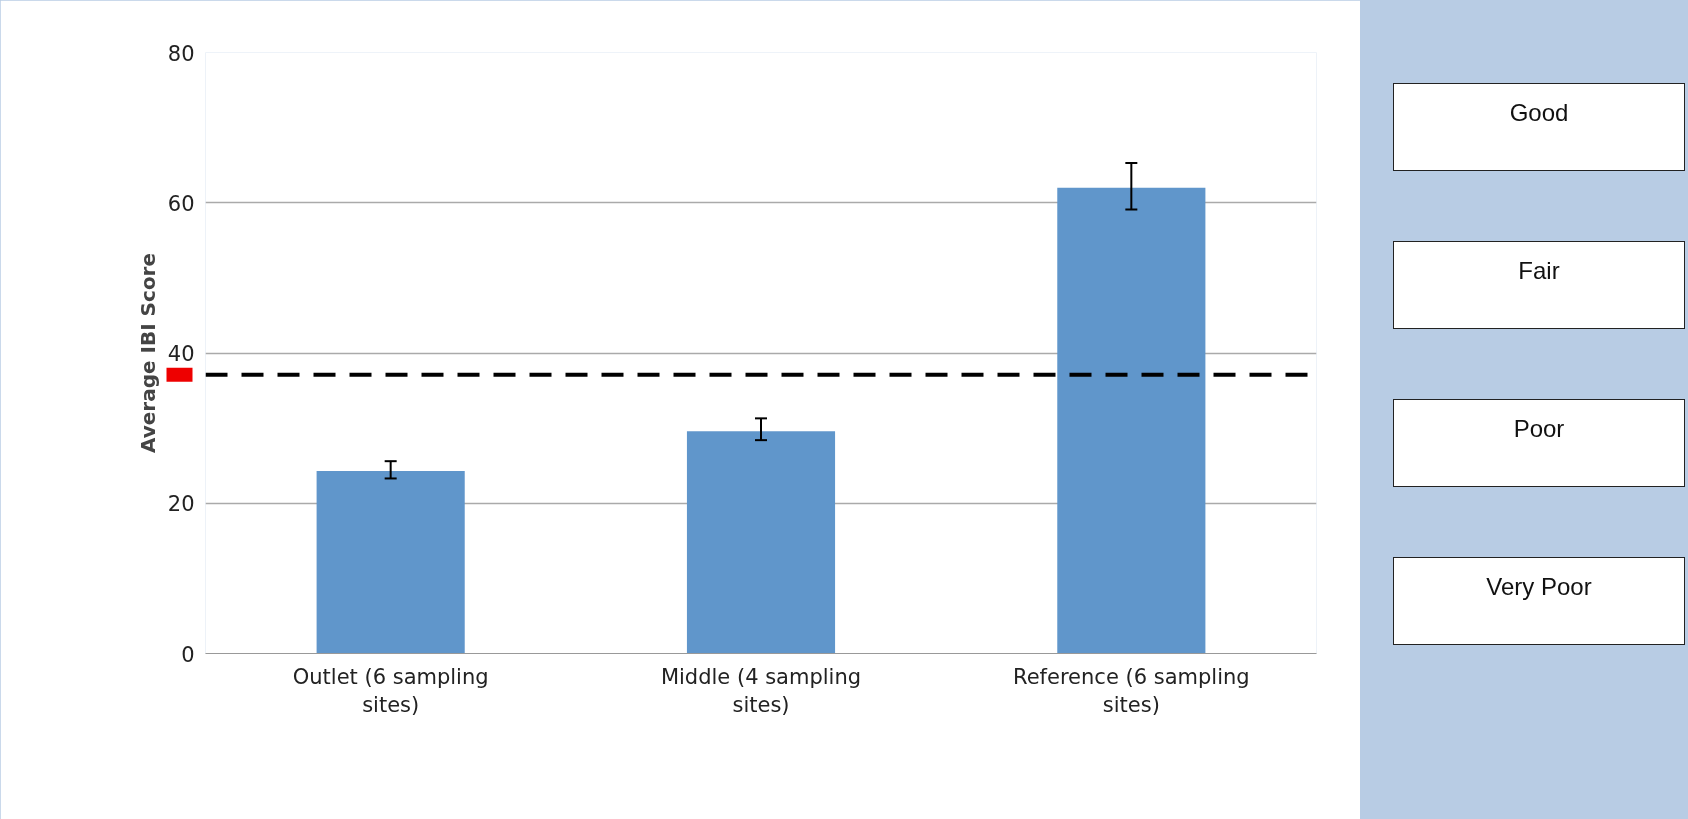 The image size is (1688, 819). I want to click on x-tick-label: Reference (6 sampling sites), so click(1131, 691).